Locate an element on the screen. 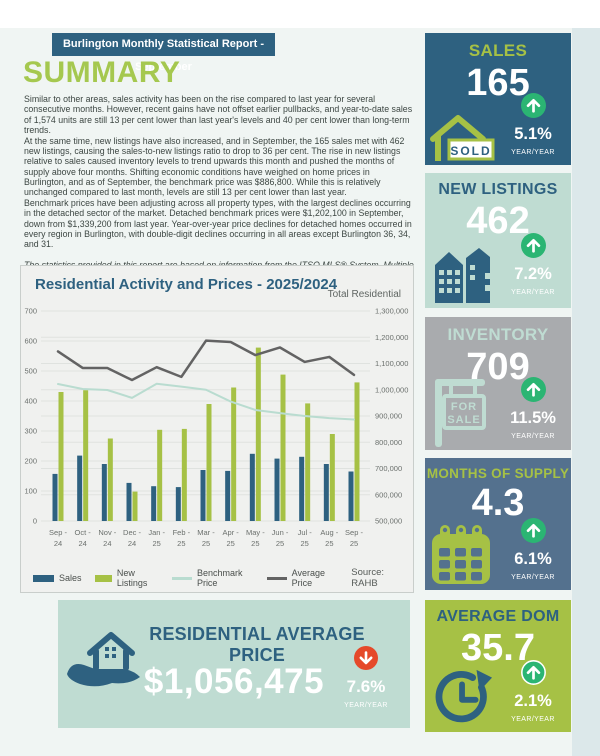 The image size is (600, 756). bar-series-sales is located at coordinates (203, 487).